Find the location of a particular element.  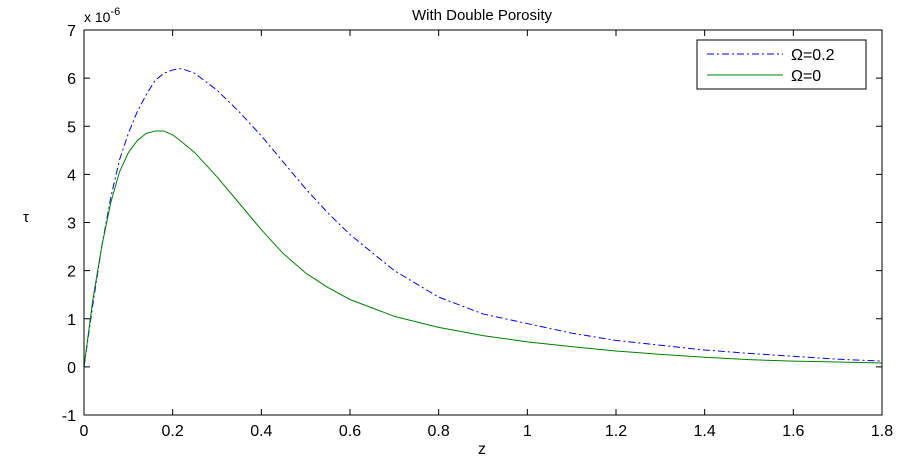

legend-box is located at coordinates (781, 64).